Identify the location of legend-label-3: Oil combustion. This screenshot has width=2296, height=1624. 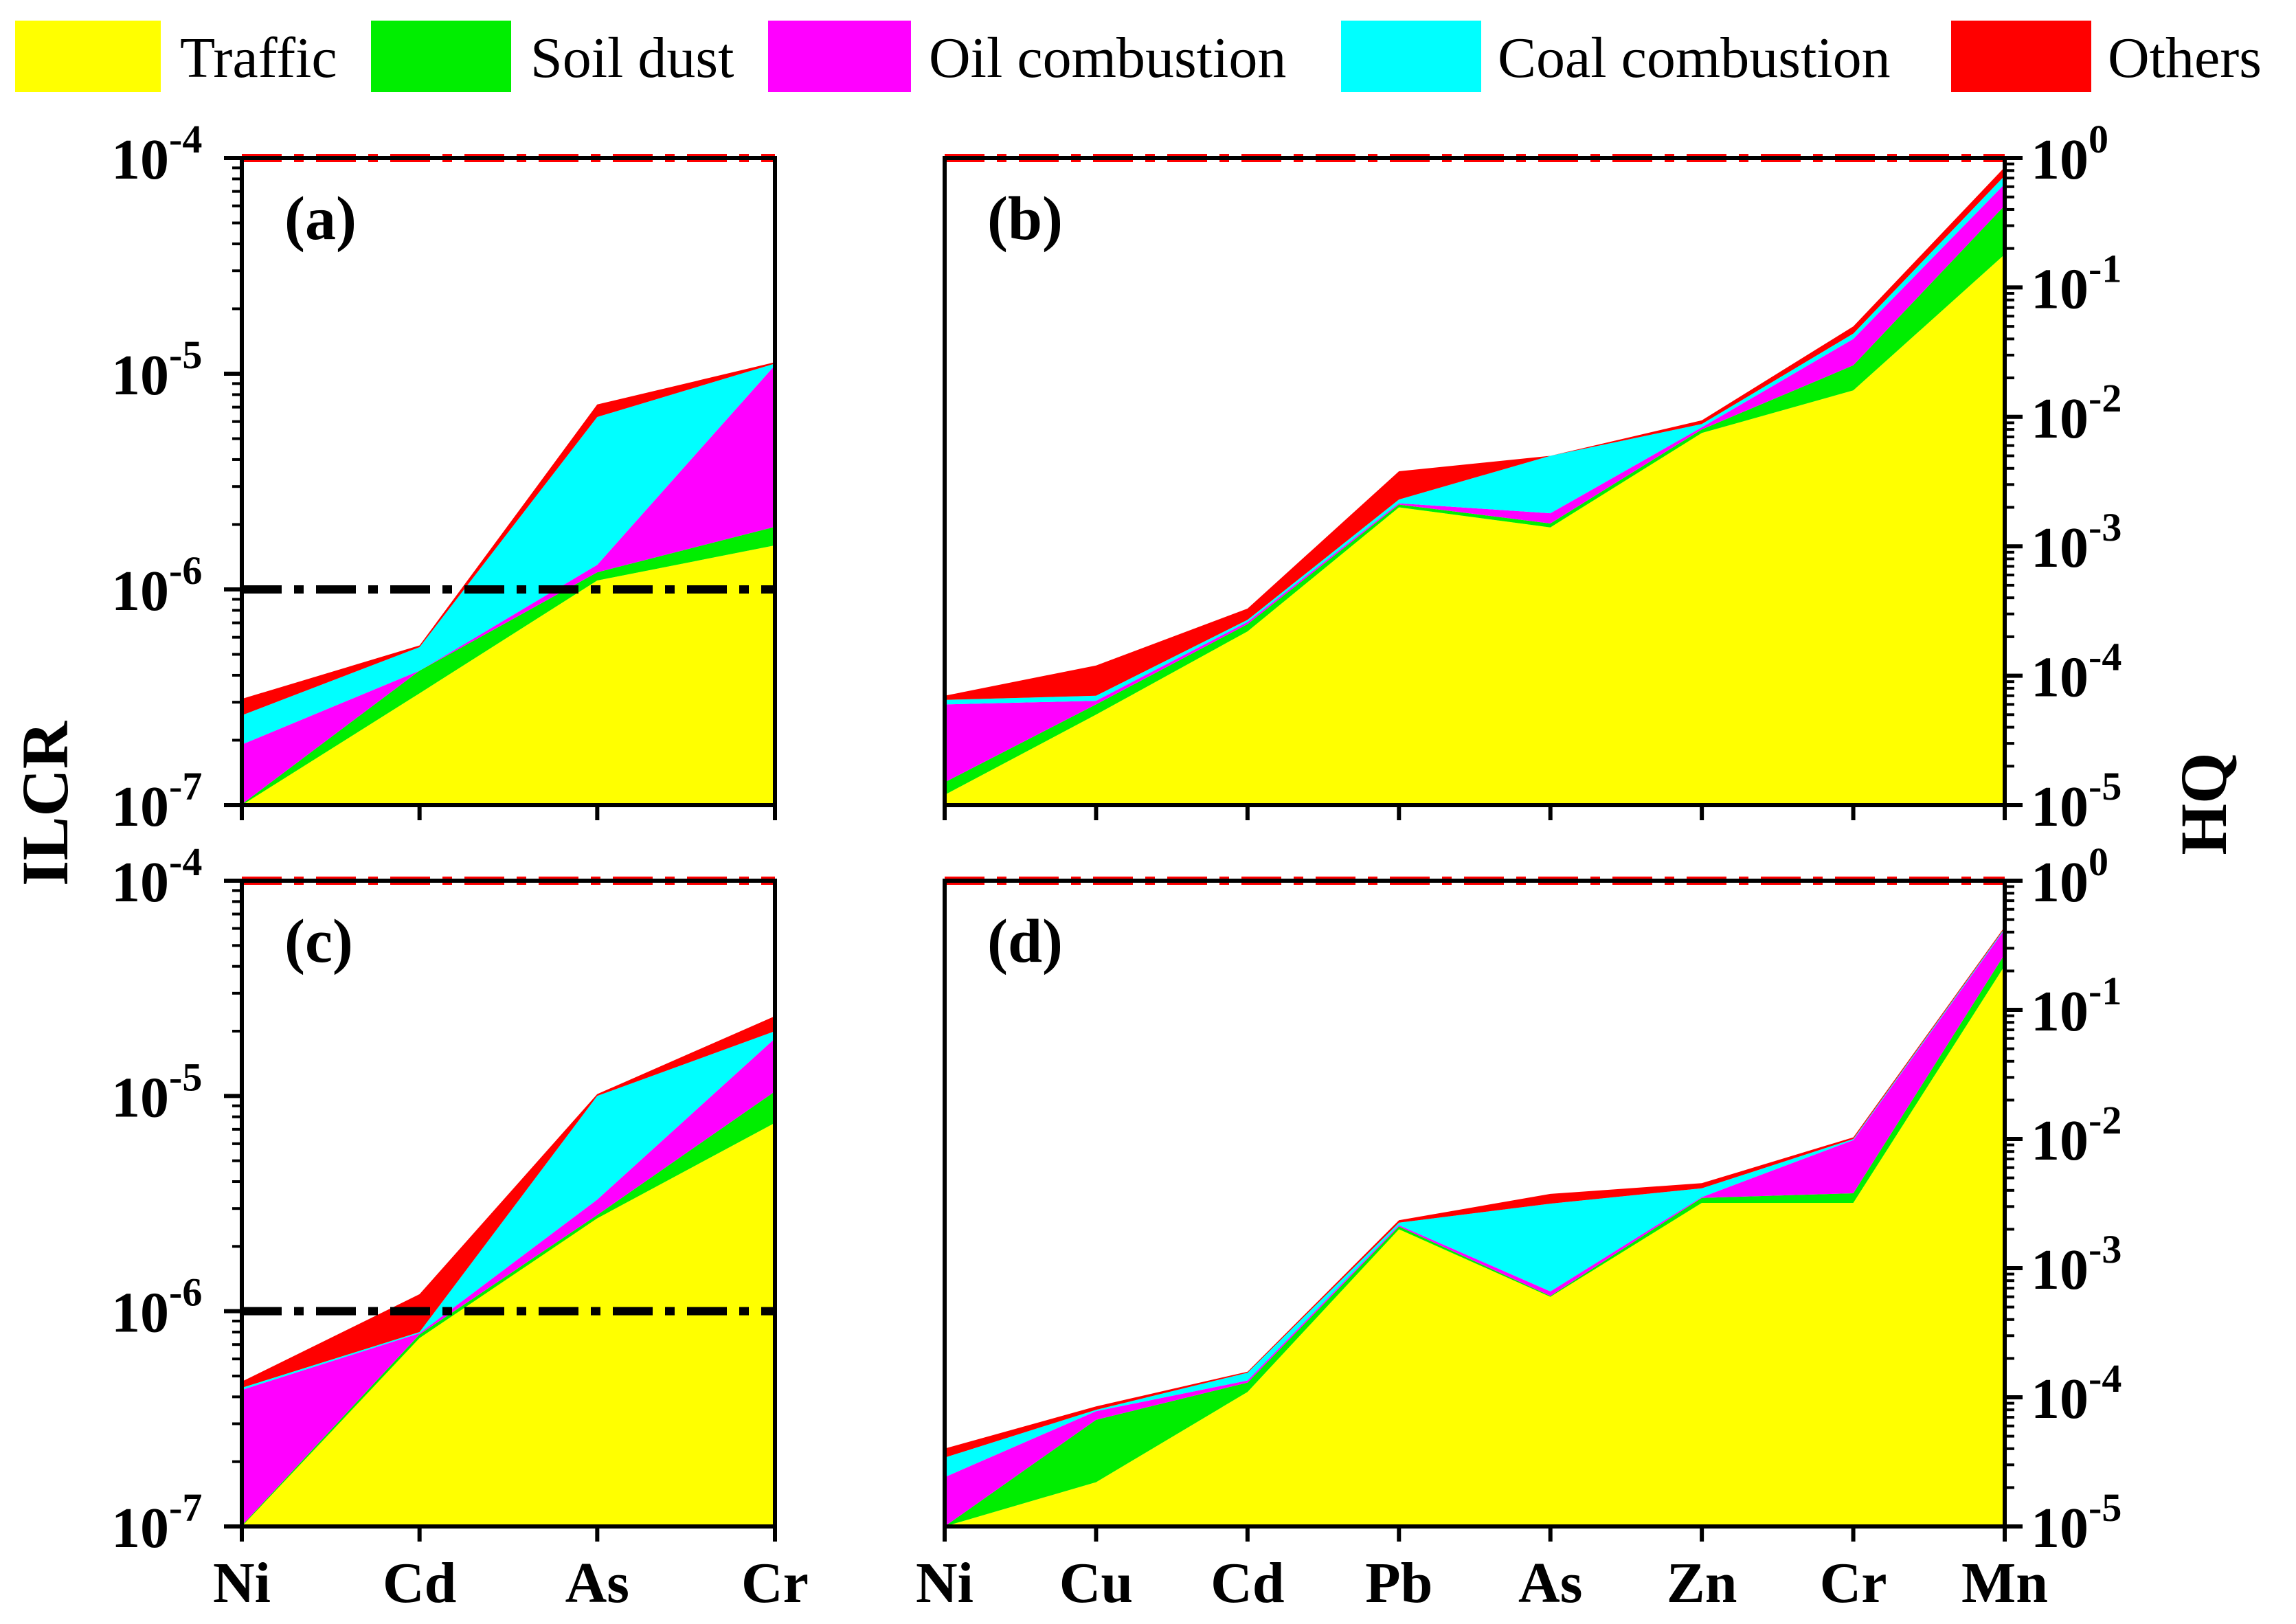
(1107, 58).